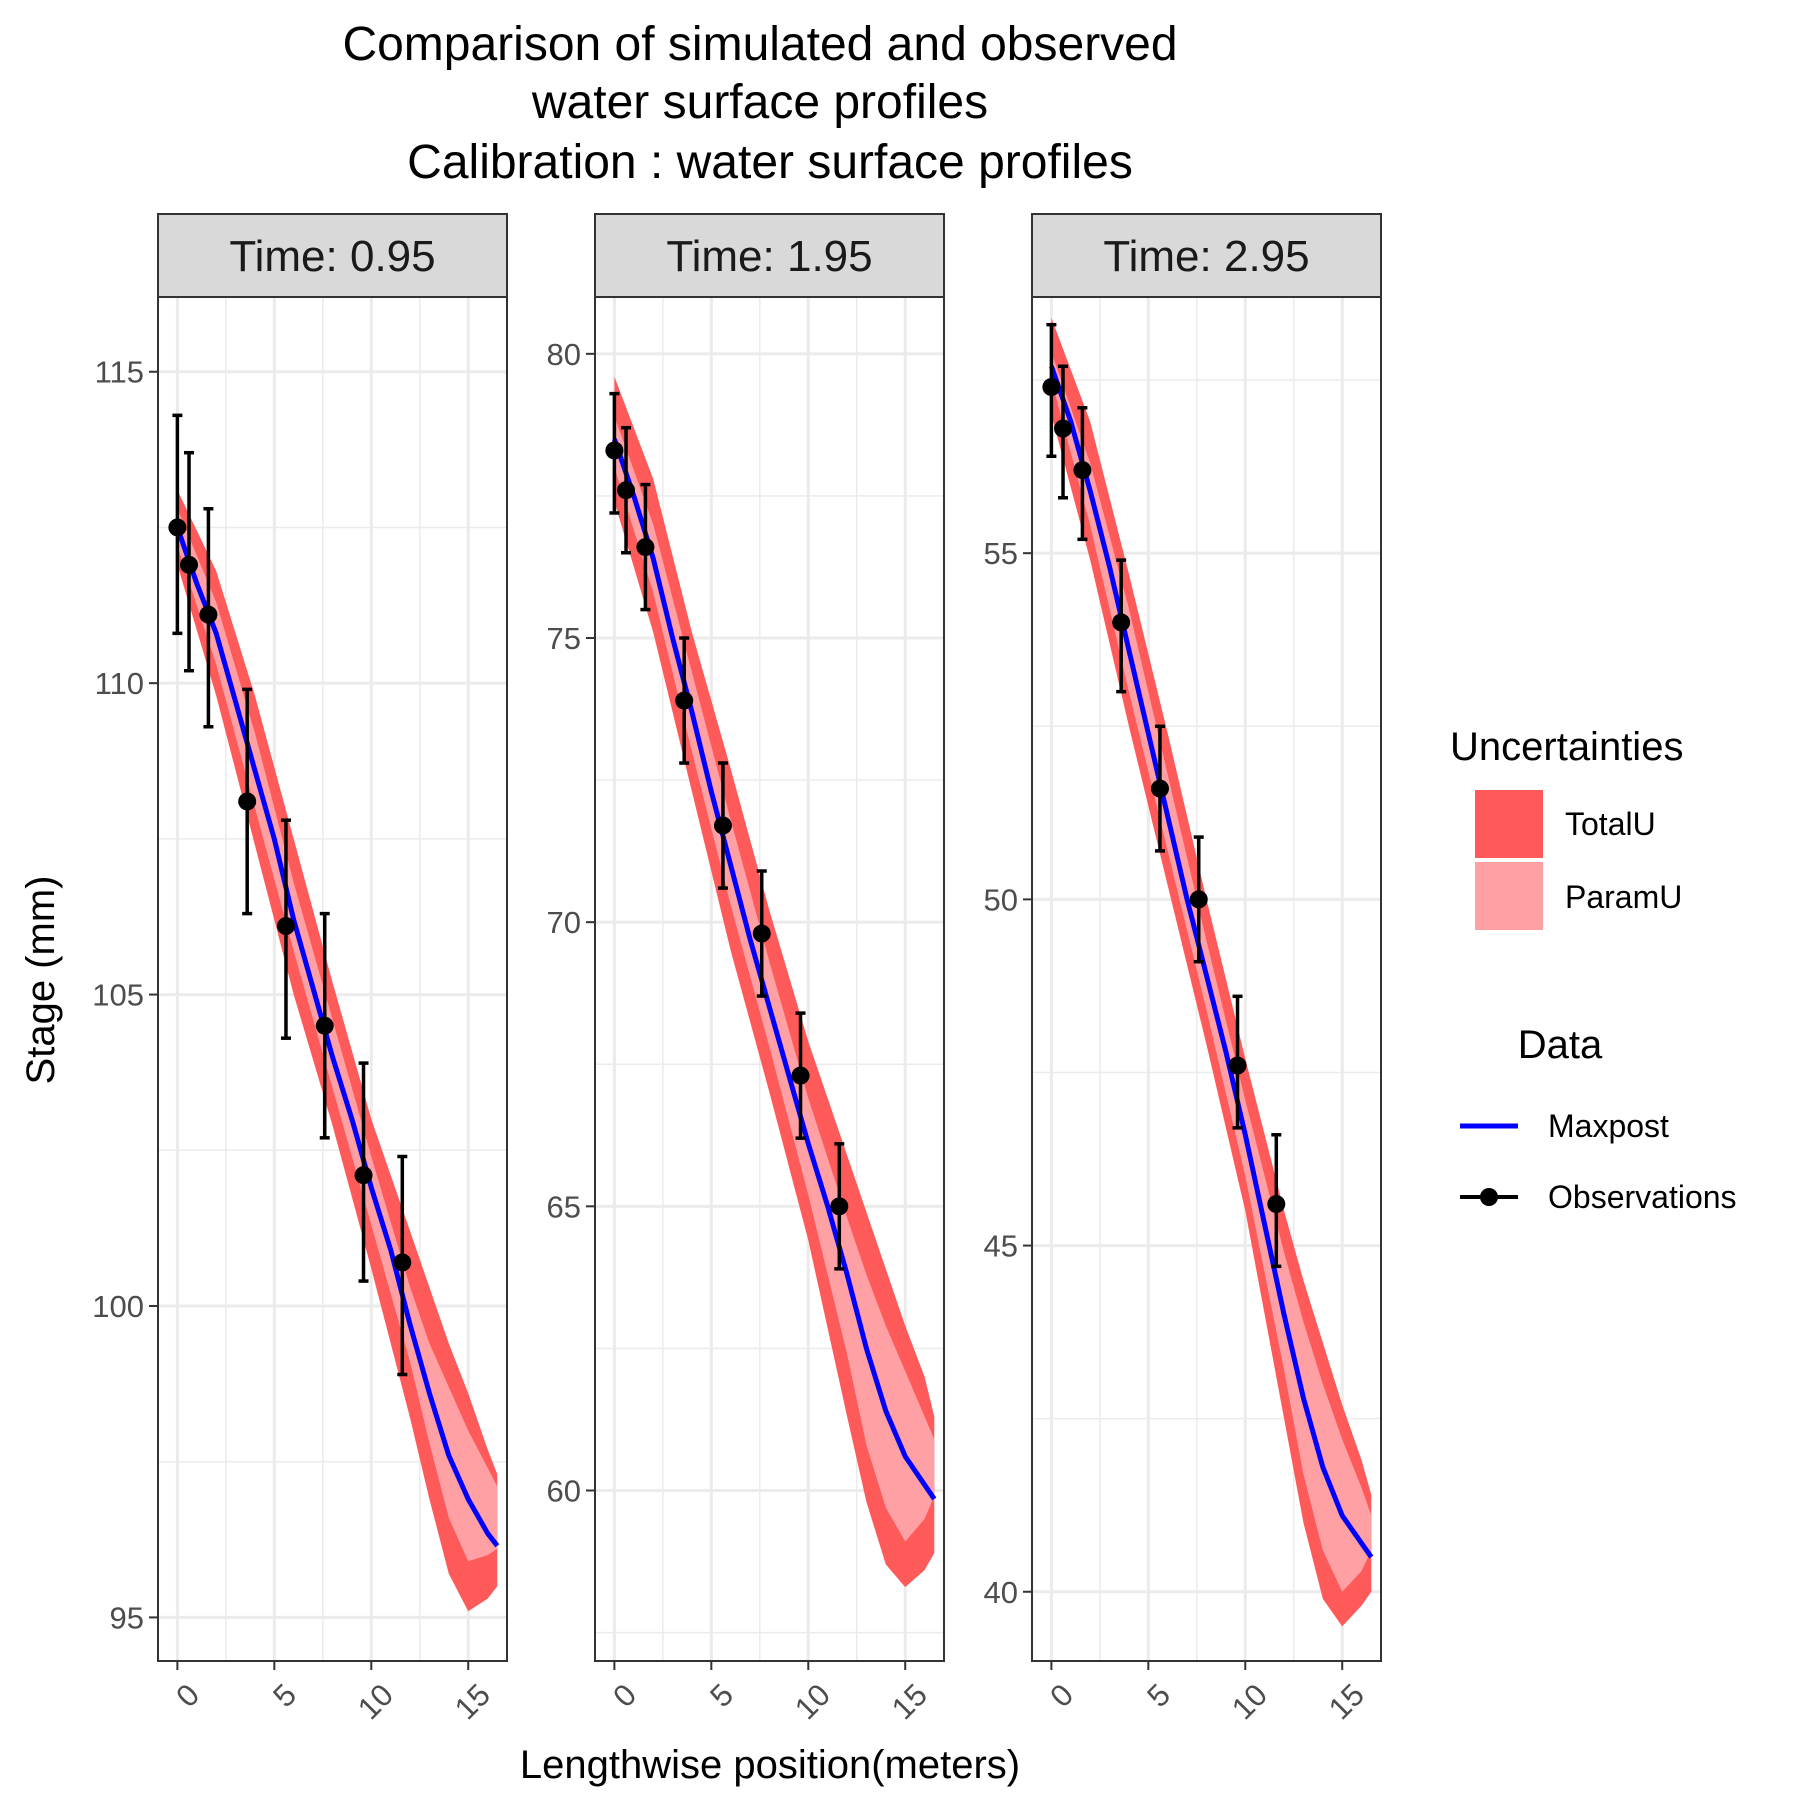 The image size is (1800, 1805). I want to click on legend-param-label: ParamU, so click(1623, 897).